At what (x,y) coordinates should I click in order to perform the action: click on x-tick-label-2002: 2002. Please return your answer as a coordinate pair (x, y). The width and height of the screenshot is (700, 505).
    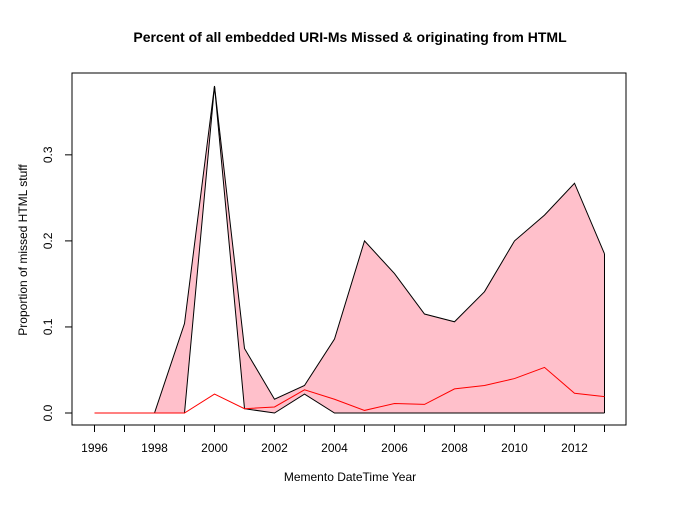
    Looking at the image, I should click on (274, 448).